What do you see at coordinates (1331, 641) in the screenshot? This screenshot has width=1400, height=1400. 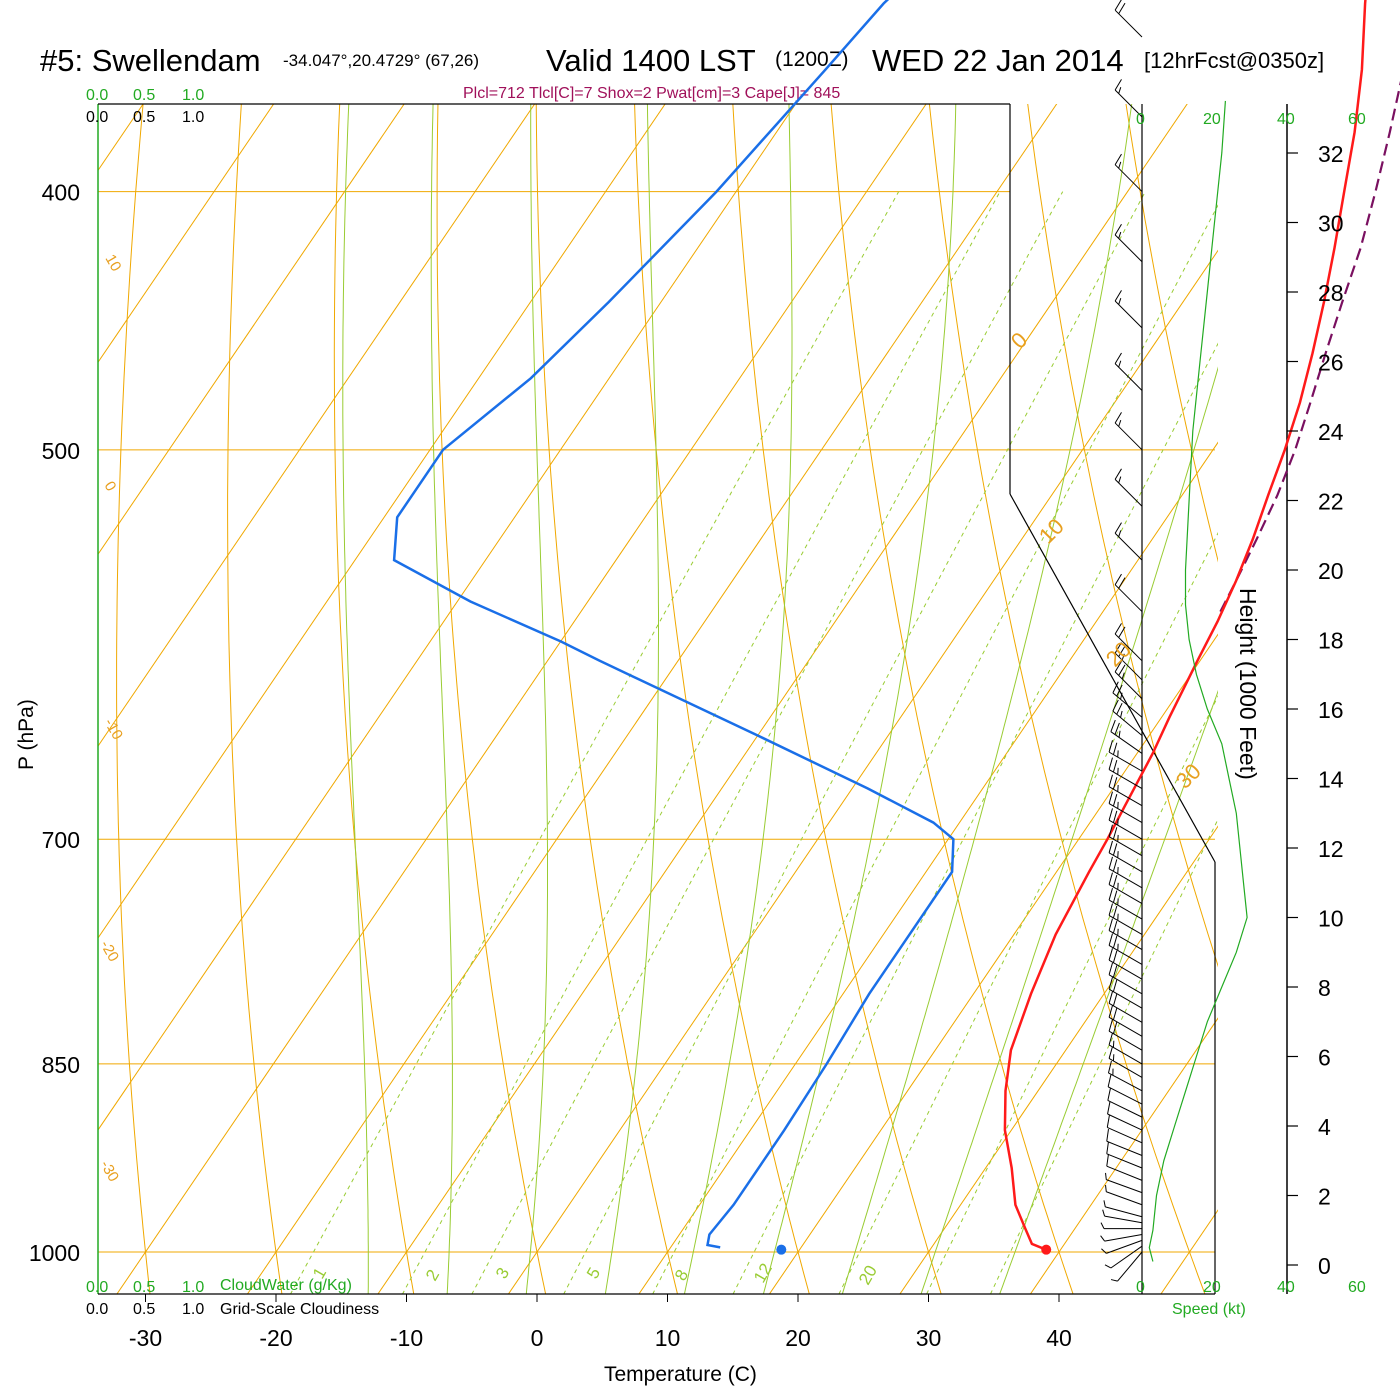 I see `height-tick-label: 18` at bounding box center [1331, 641].